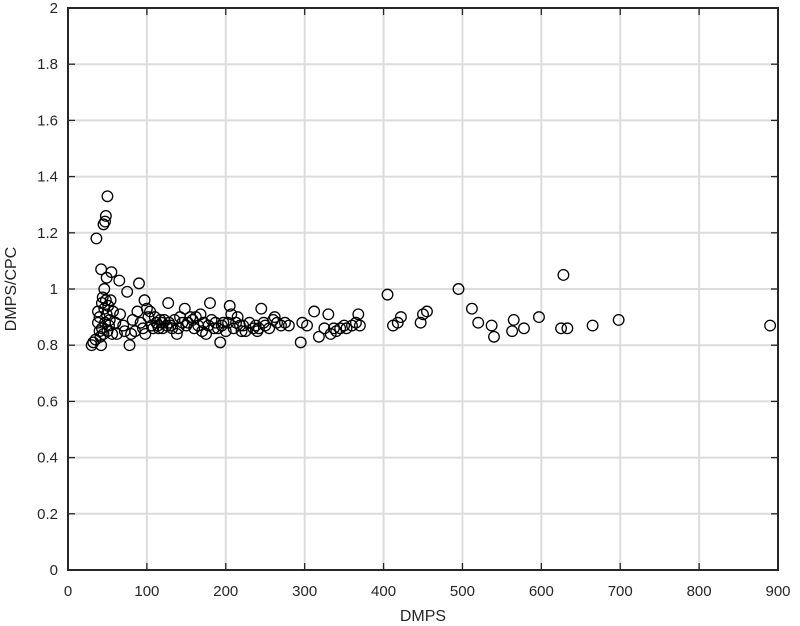 This screenshot has height=626, width=800. What do you see at coordinates (146, 591) in the screenshot?
I see `x-tick-label: 100` at bounding box center [146, 591].